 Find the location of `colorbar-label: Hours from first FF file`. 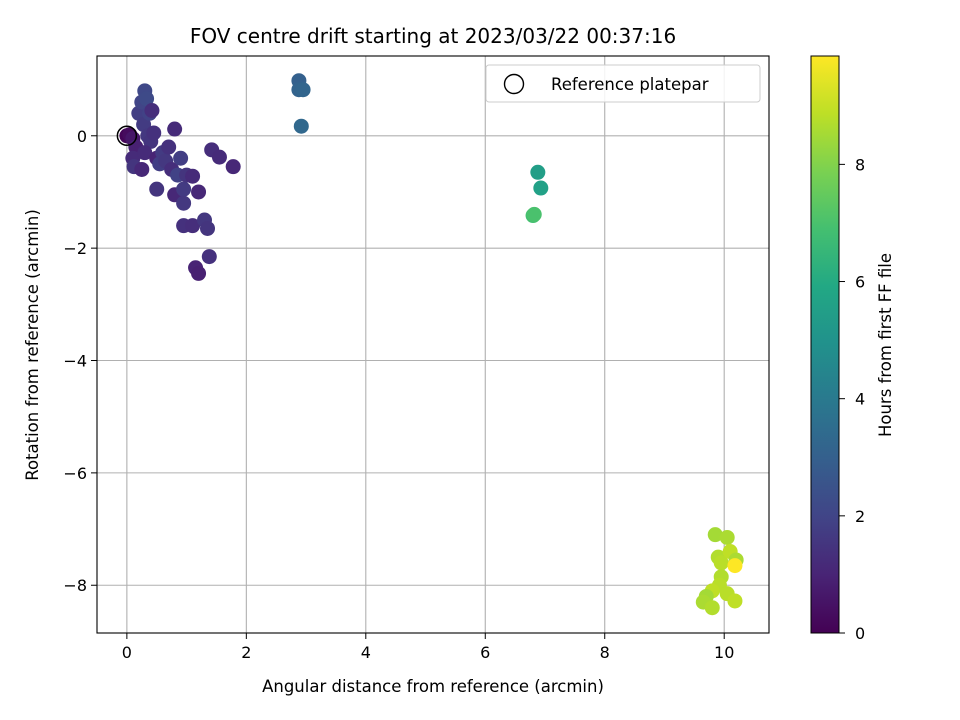

colorbar-label: Hours from first FF file is located at coordinates (885, 345).